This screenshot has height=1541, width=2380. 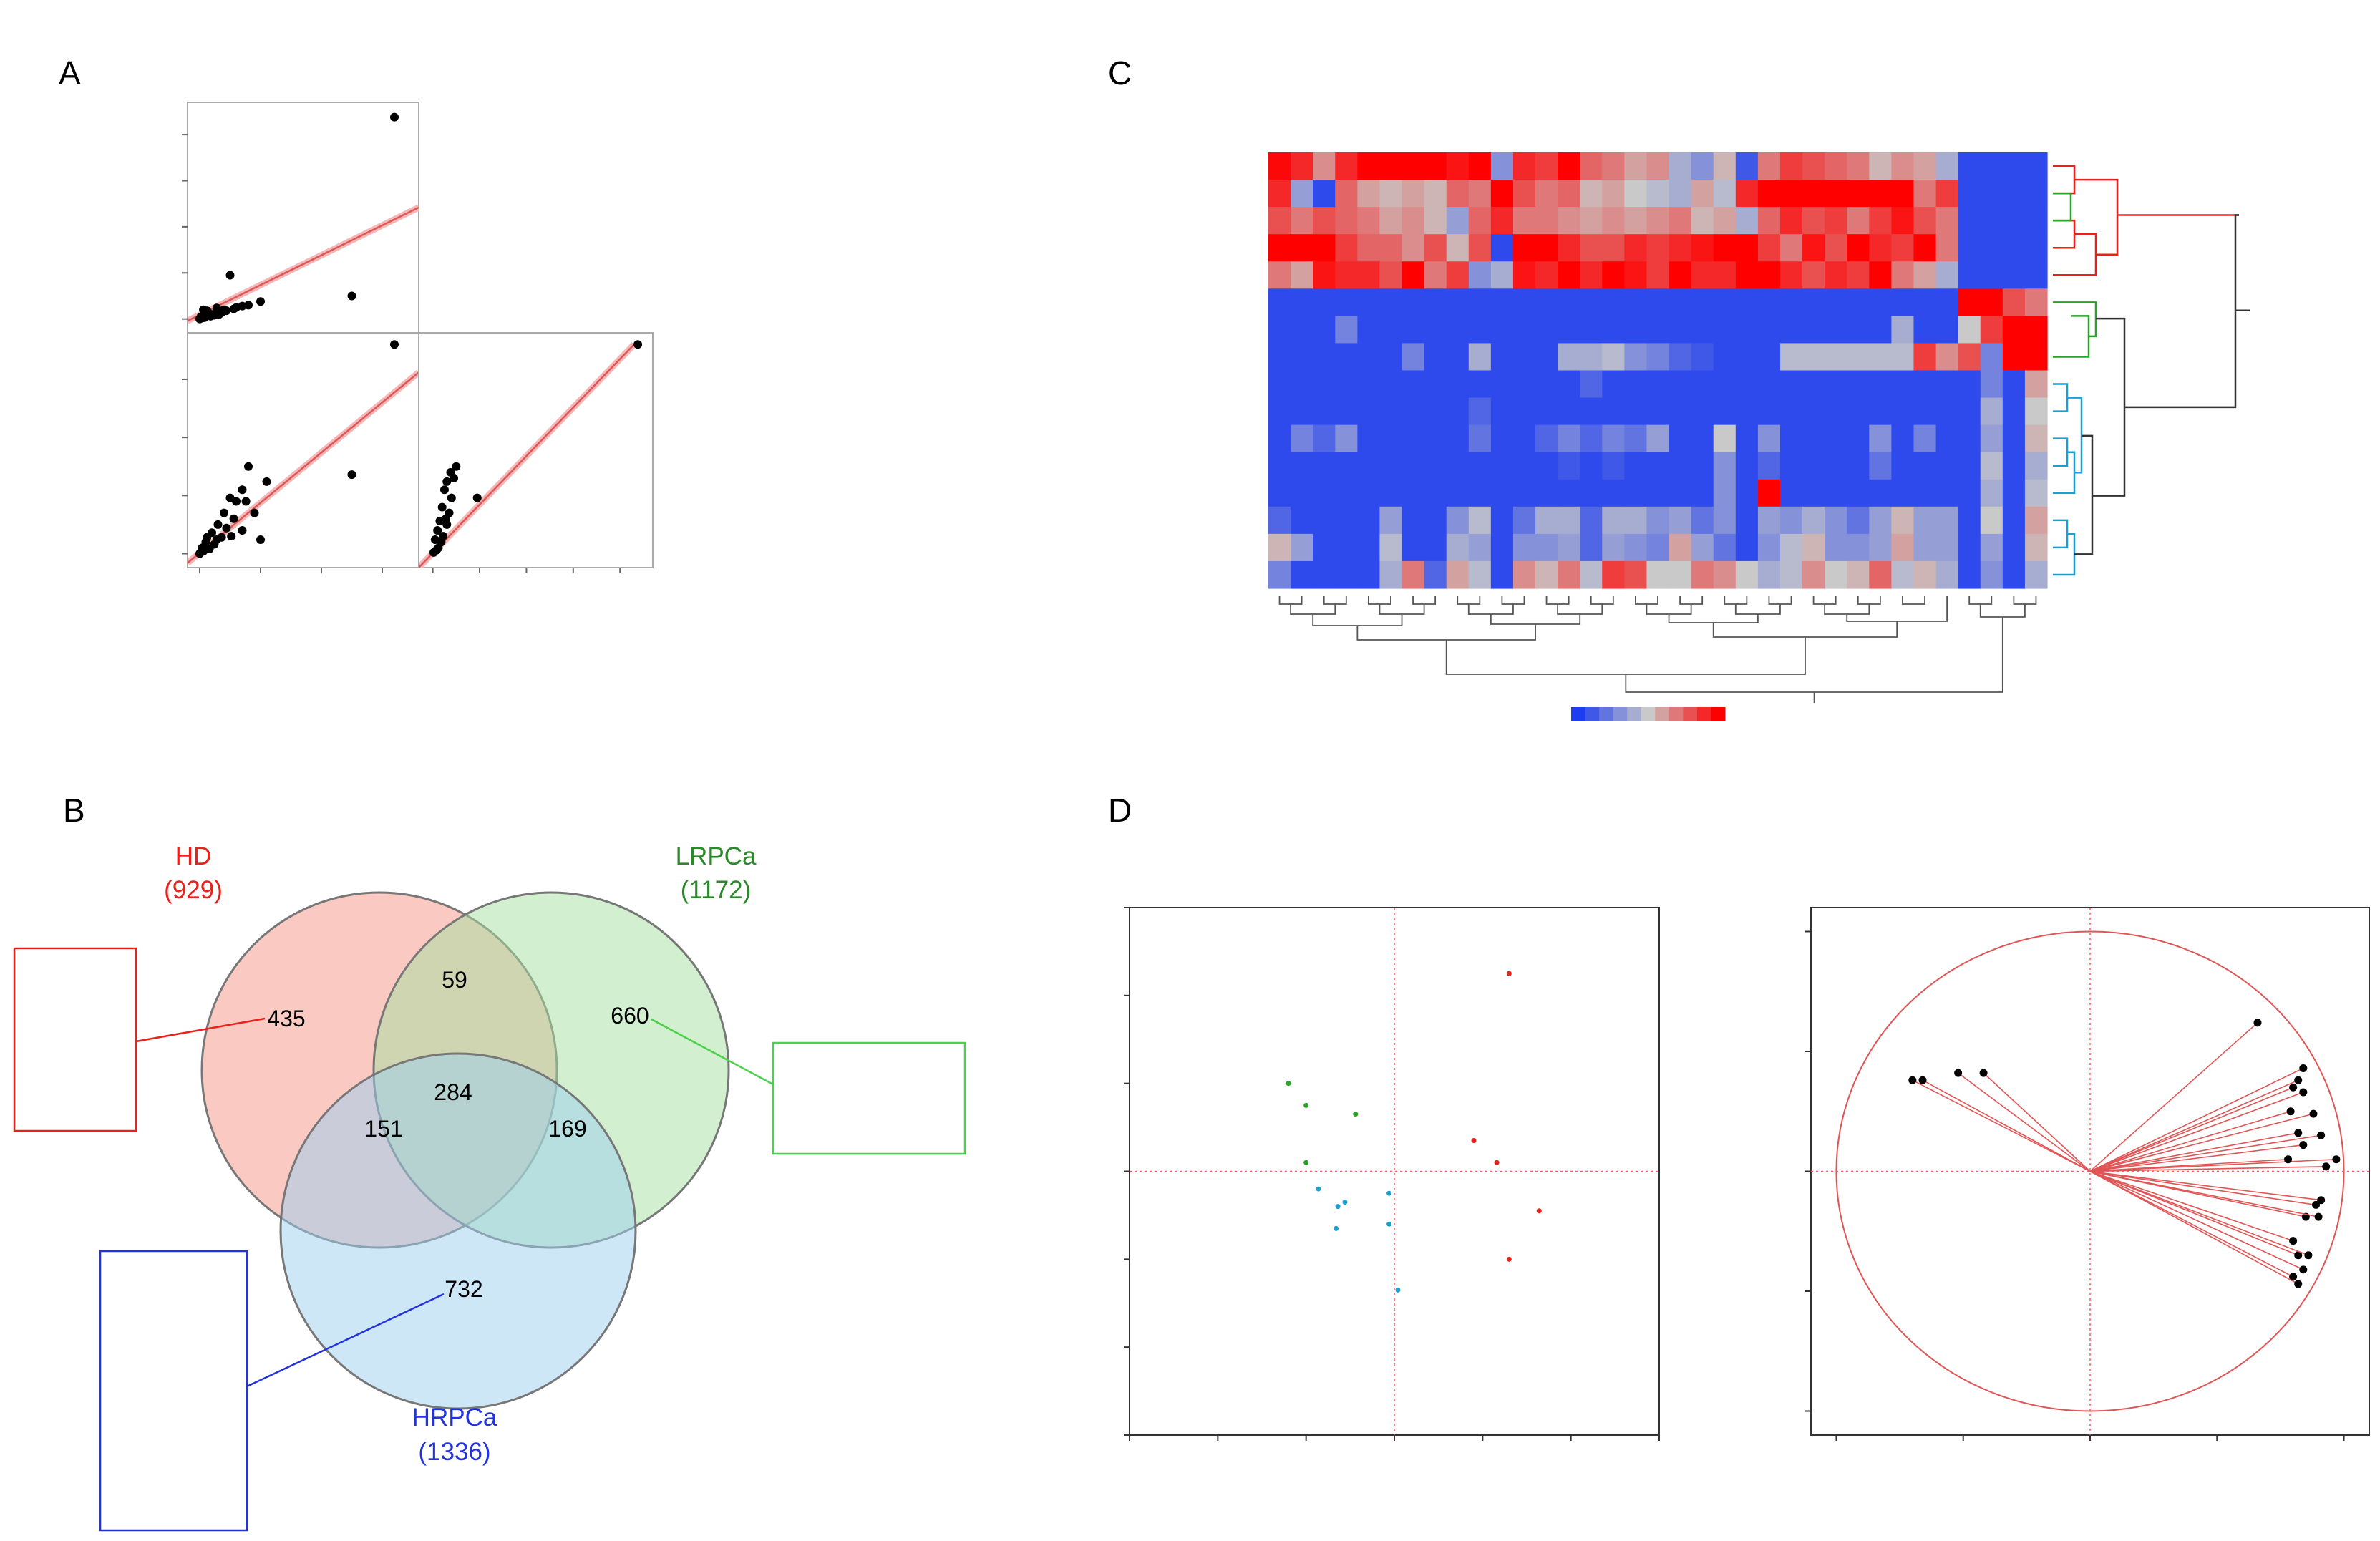 I want to click on plot-frame, so click(x=1394, y=1171).